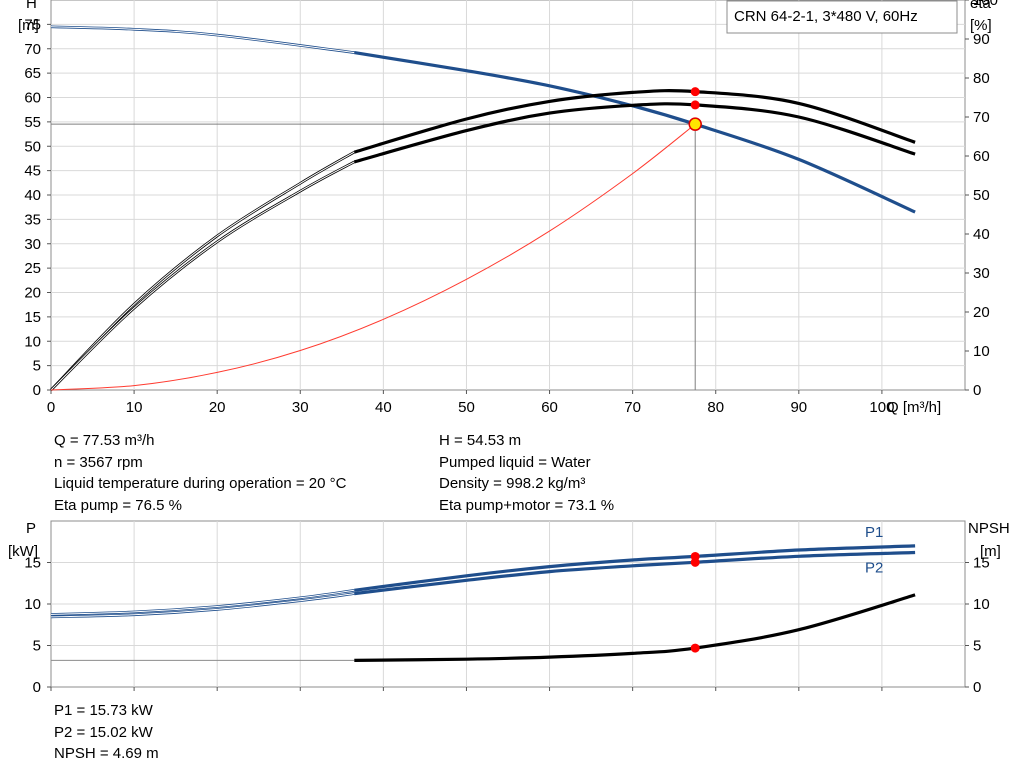  Describe the element at coordinates (37, 646) in the screenshot. I see `panel2-left-tick-label: 5` at that location.